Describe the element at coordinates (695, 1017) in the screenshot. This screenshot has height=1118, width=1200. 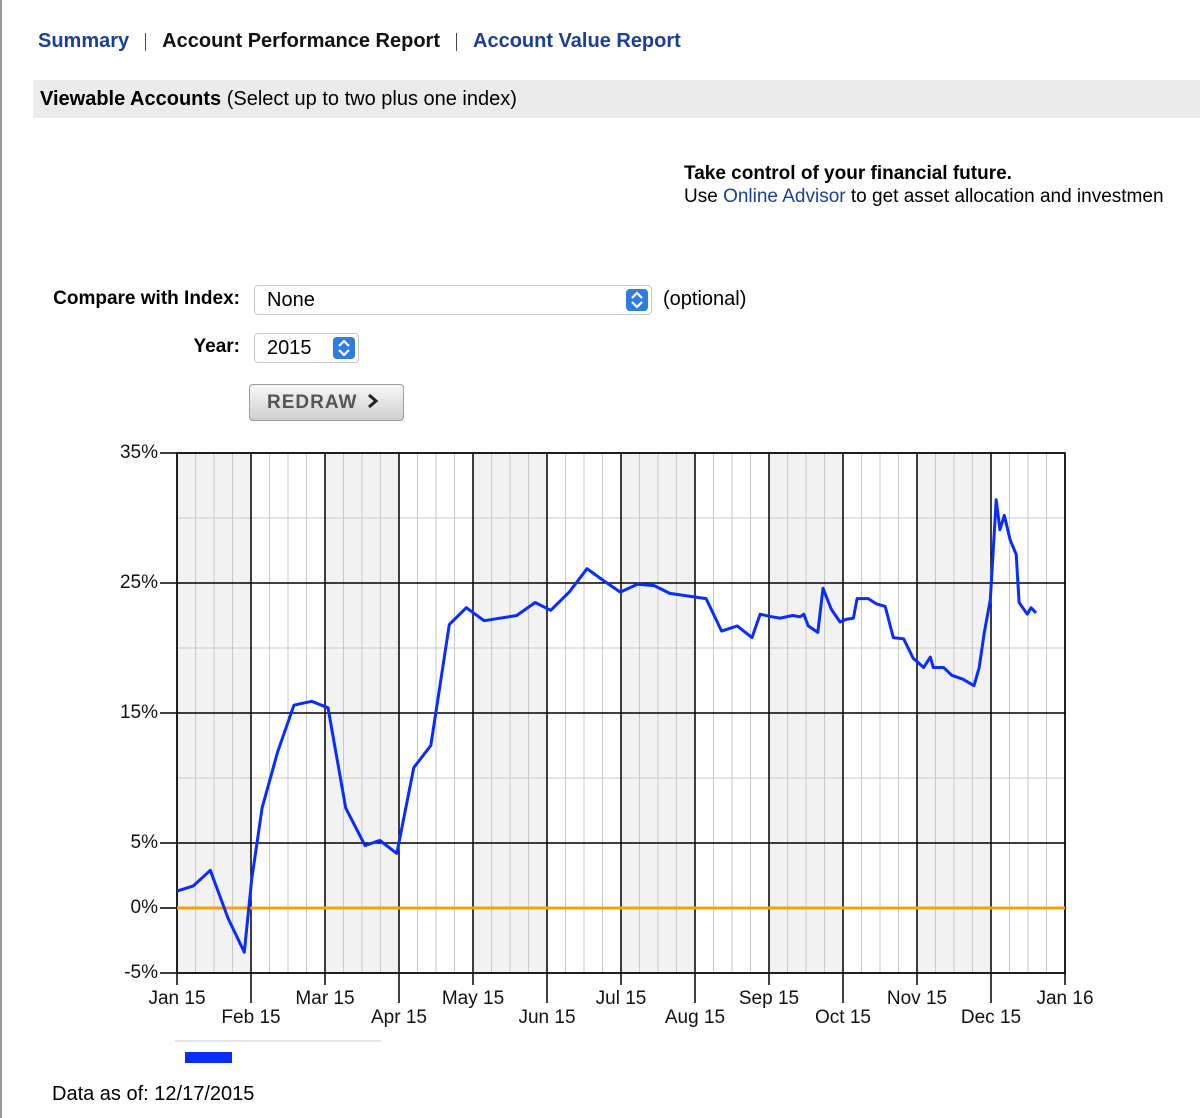
I see `x-tick-label: Aug 15` at that location.